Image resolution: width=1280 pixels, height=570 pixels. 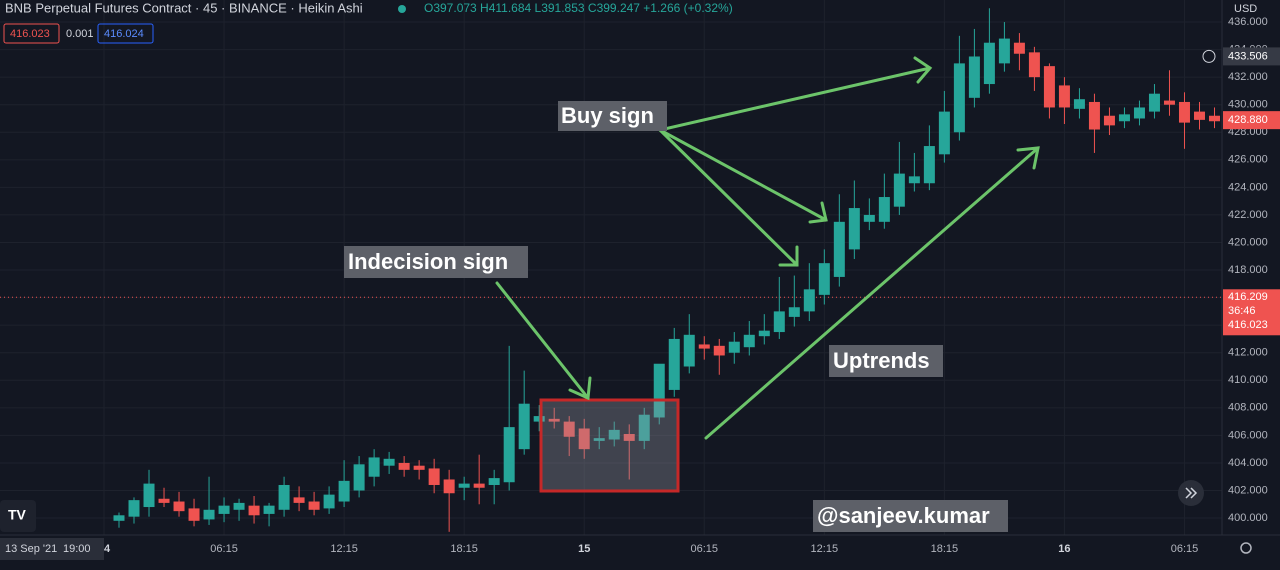 What do you see at coordinates (1248, 187) in the screenshot?
I see `y-tick-label: 424.000` at bounding box center [1248, 187].